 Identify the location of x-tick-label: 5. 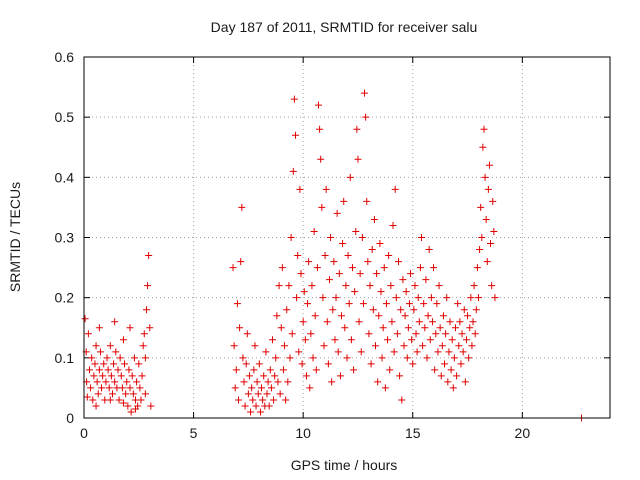
(194, 433).